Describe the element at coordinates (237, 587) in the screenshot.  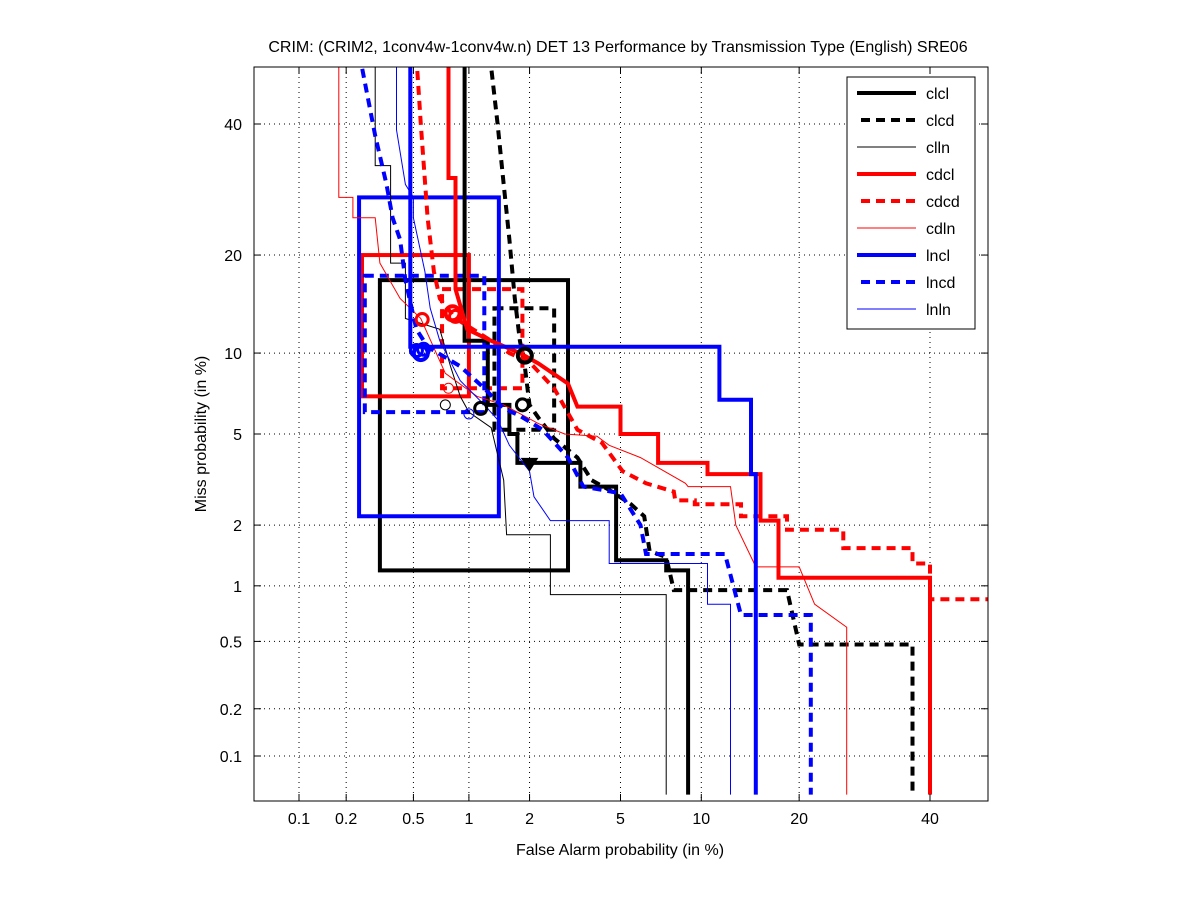
I see `y-tick-label: 1` at that location.